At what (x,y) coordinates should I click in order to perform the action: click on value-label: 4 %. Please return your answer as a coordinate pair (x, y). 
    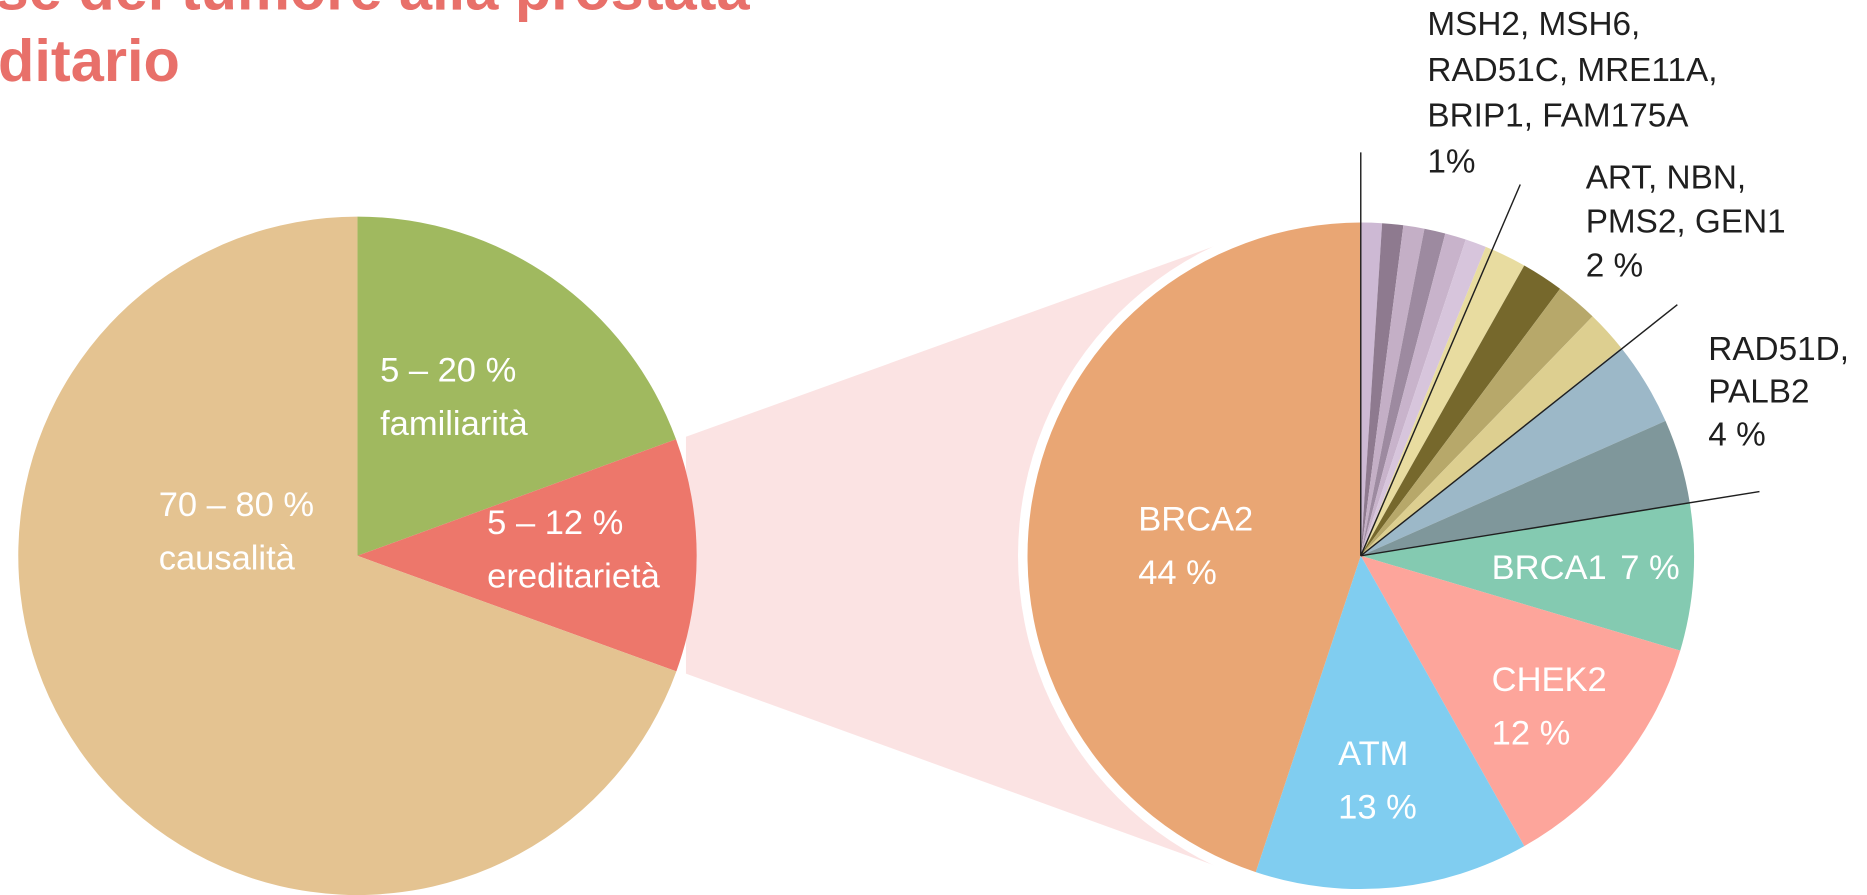
    Looking at the image, I should click on (1736, 435).